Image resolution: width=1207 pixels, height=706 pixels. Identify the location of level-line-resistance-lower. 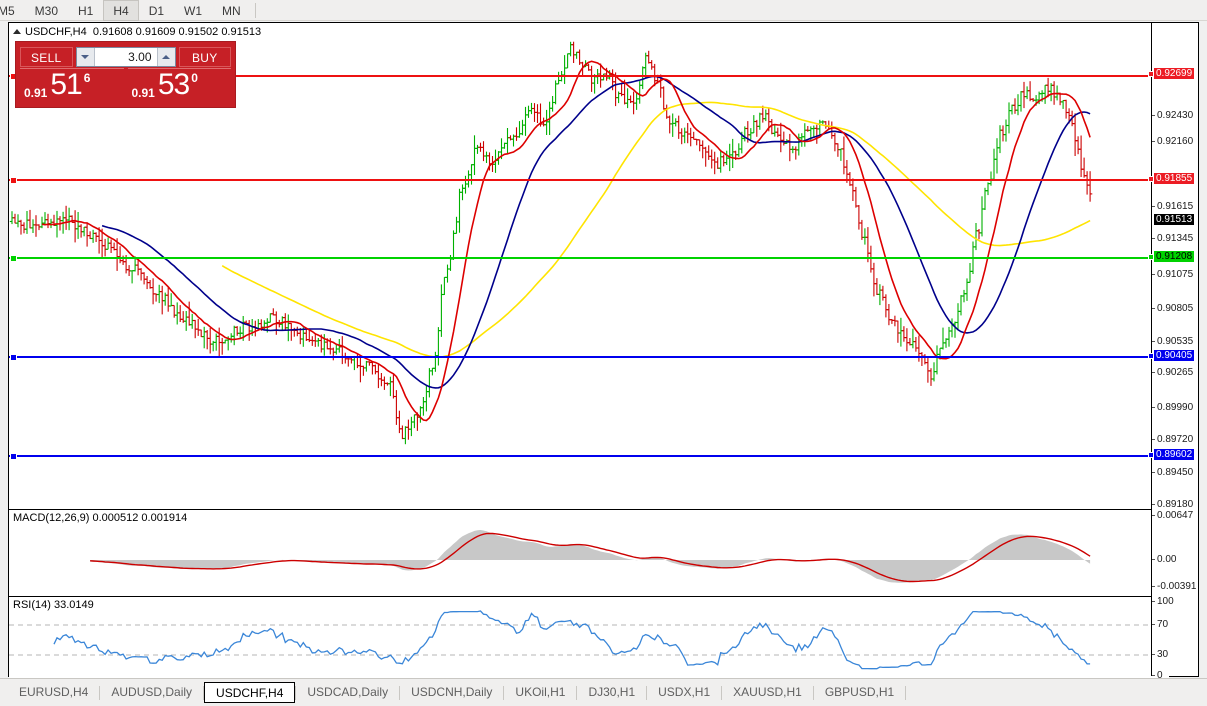
(589, 180).